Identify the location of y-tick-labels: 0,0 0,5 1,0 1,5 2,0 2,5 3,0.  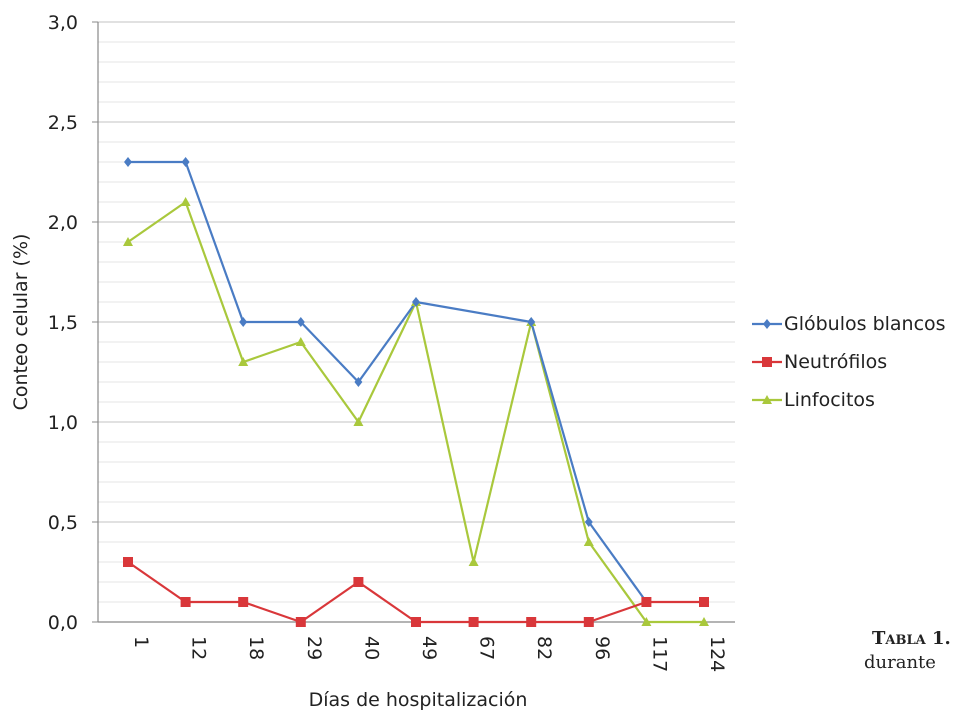
(73, 323).